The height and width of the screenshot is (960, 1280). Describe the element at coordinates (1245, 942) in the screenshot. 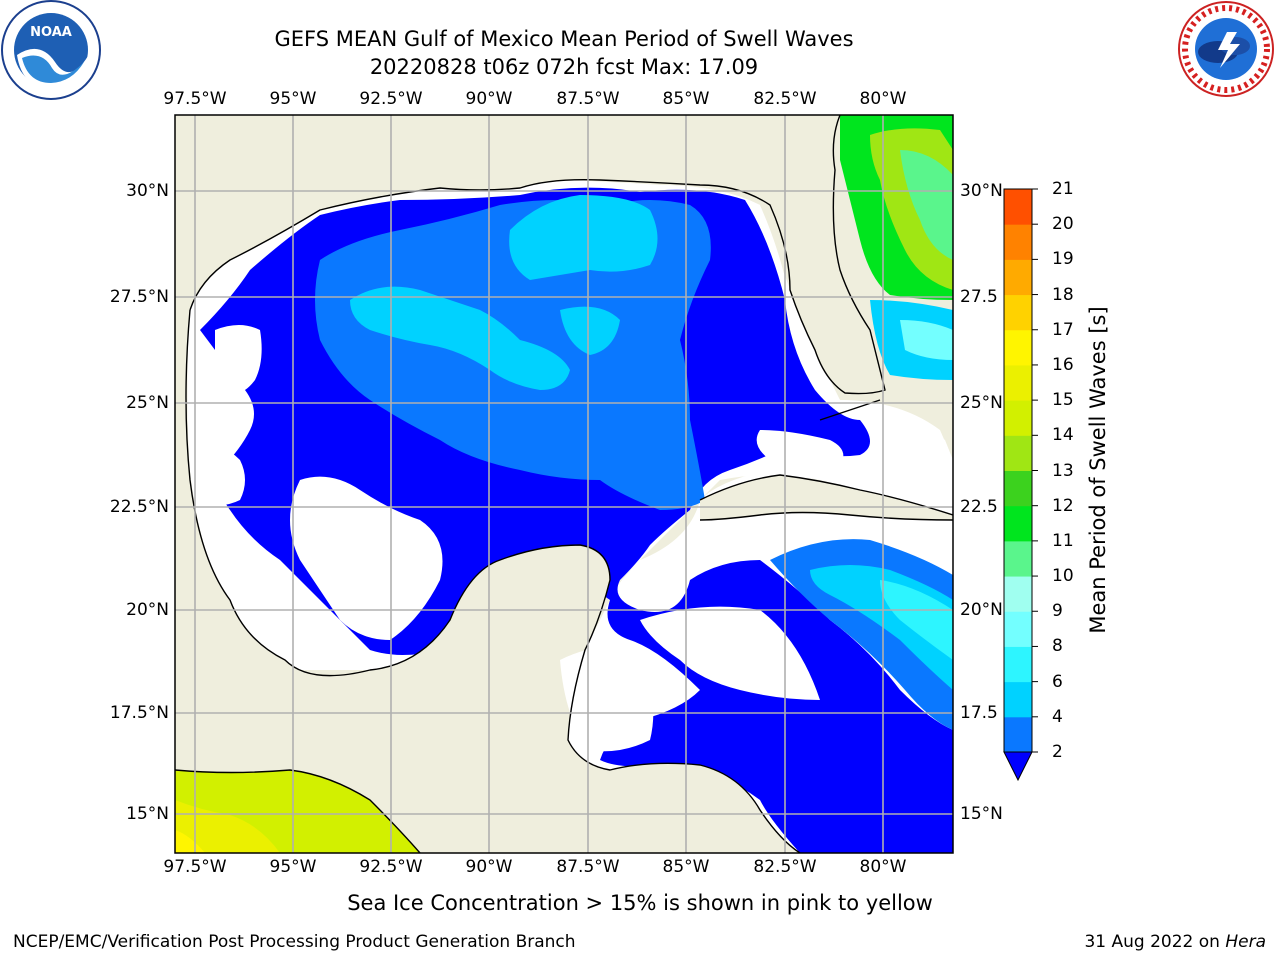

I see `footer-machine: Hera` at that location.